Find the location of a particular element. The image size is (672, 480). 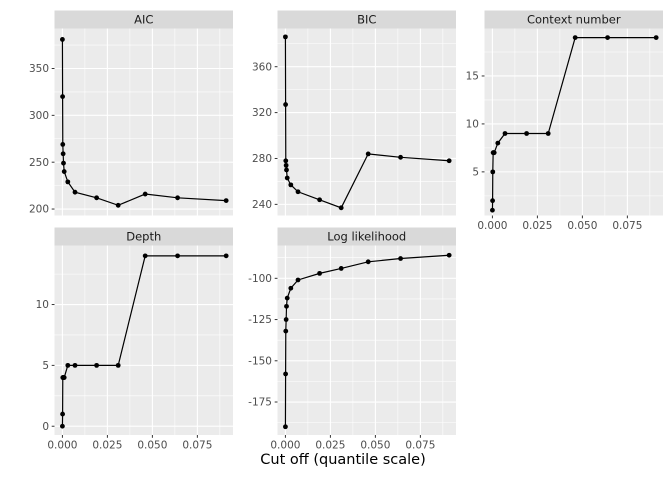

strip-title: Depth is located at coordinates (143, 237).